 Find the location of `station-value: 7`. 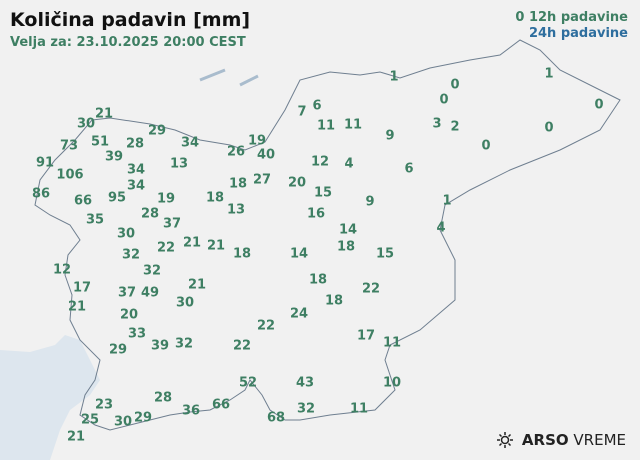

station-value: 7 is located at coordinates (302, 112).